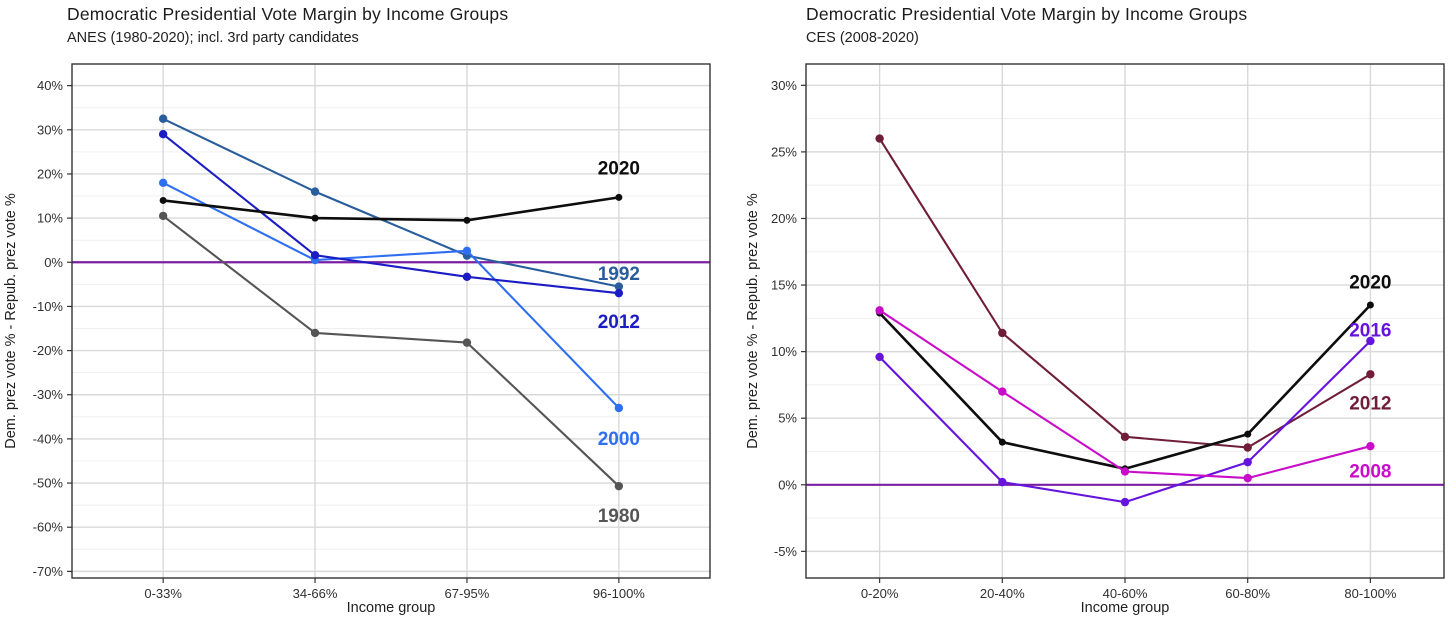  I want to click on x-tick-label: 60-80%, so click(1247, 593).